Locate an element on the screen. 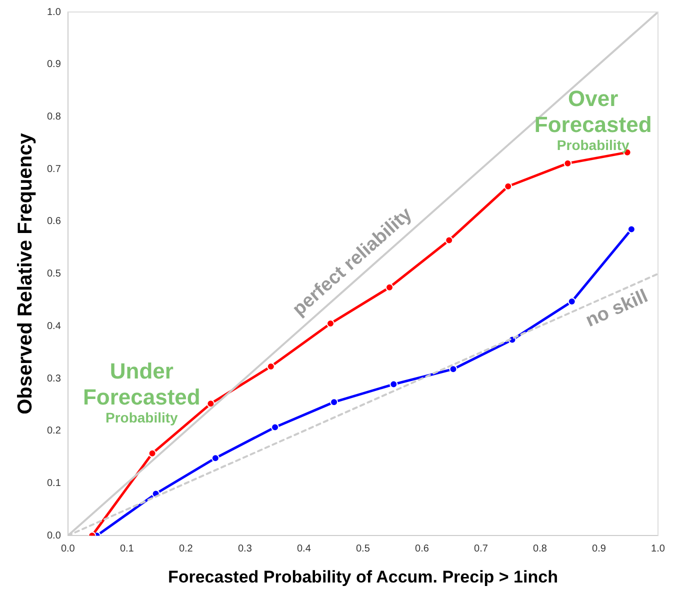 This screenshot has height=598, width=686. y-tick-label: 0.4 is located at coordinates (54, 326).